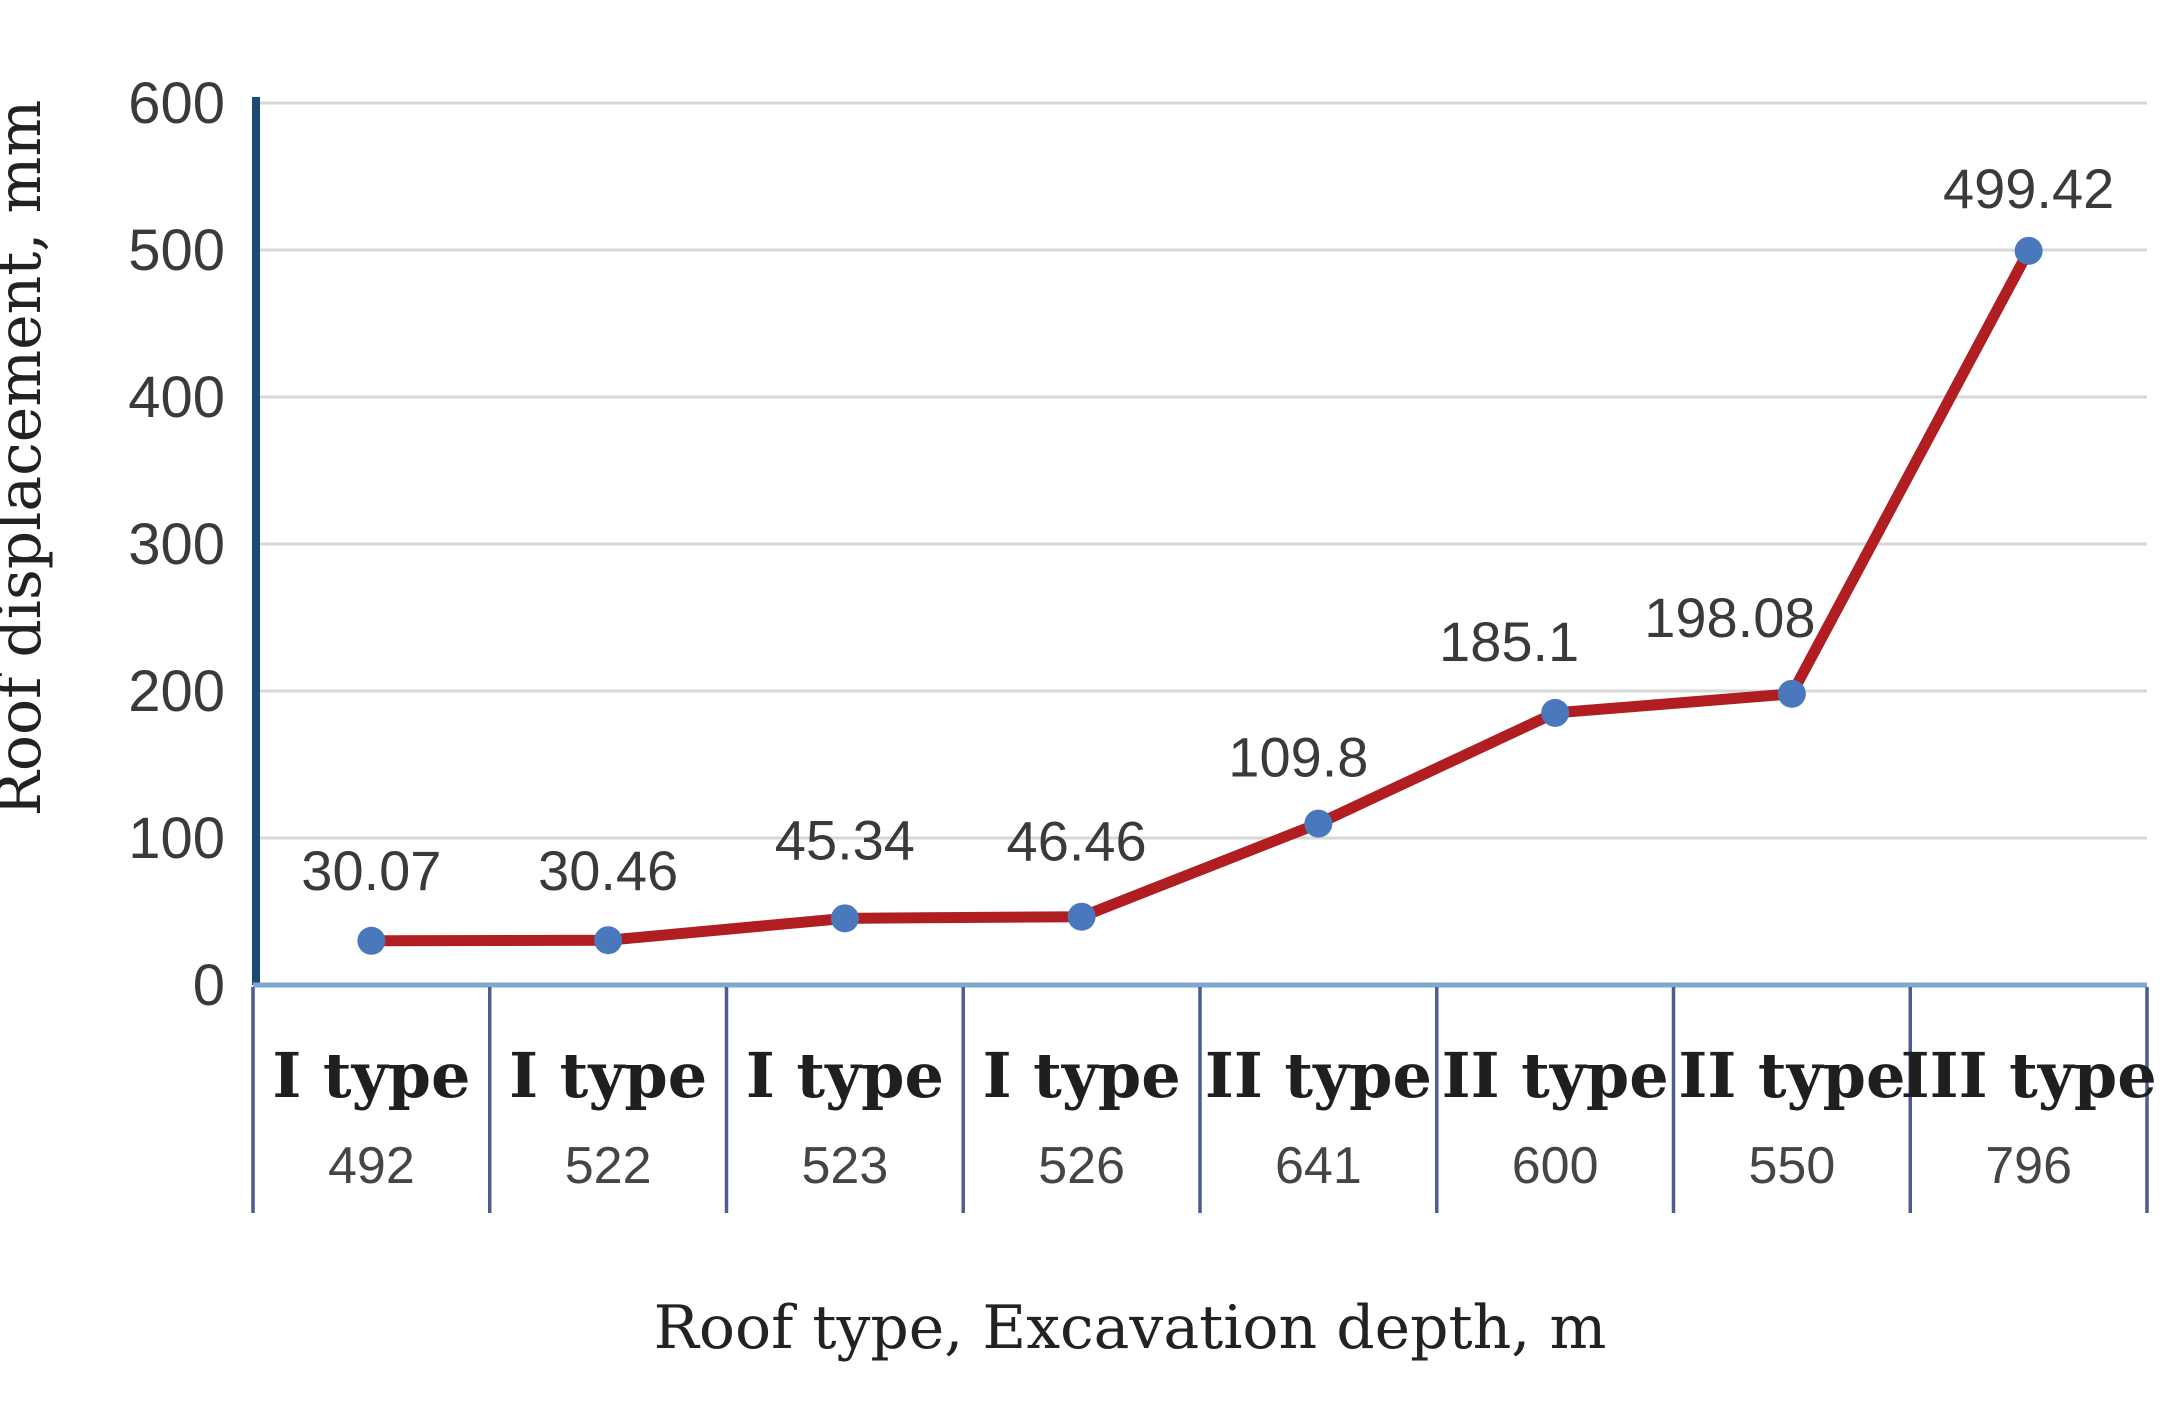  What do you see at coordinates (2029, 1075) in the screenshot?
I see `roof-type-label: III type` at bounding box center [2029, 1075].